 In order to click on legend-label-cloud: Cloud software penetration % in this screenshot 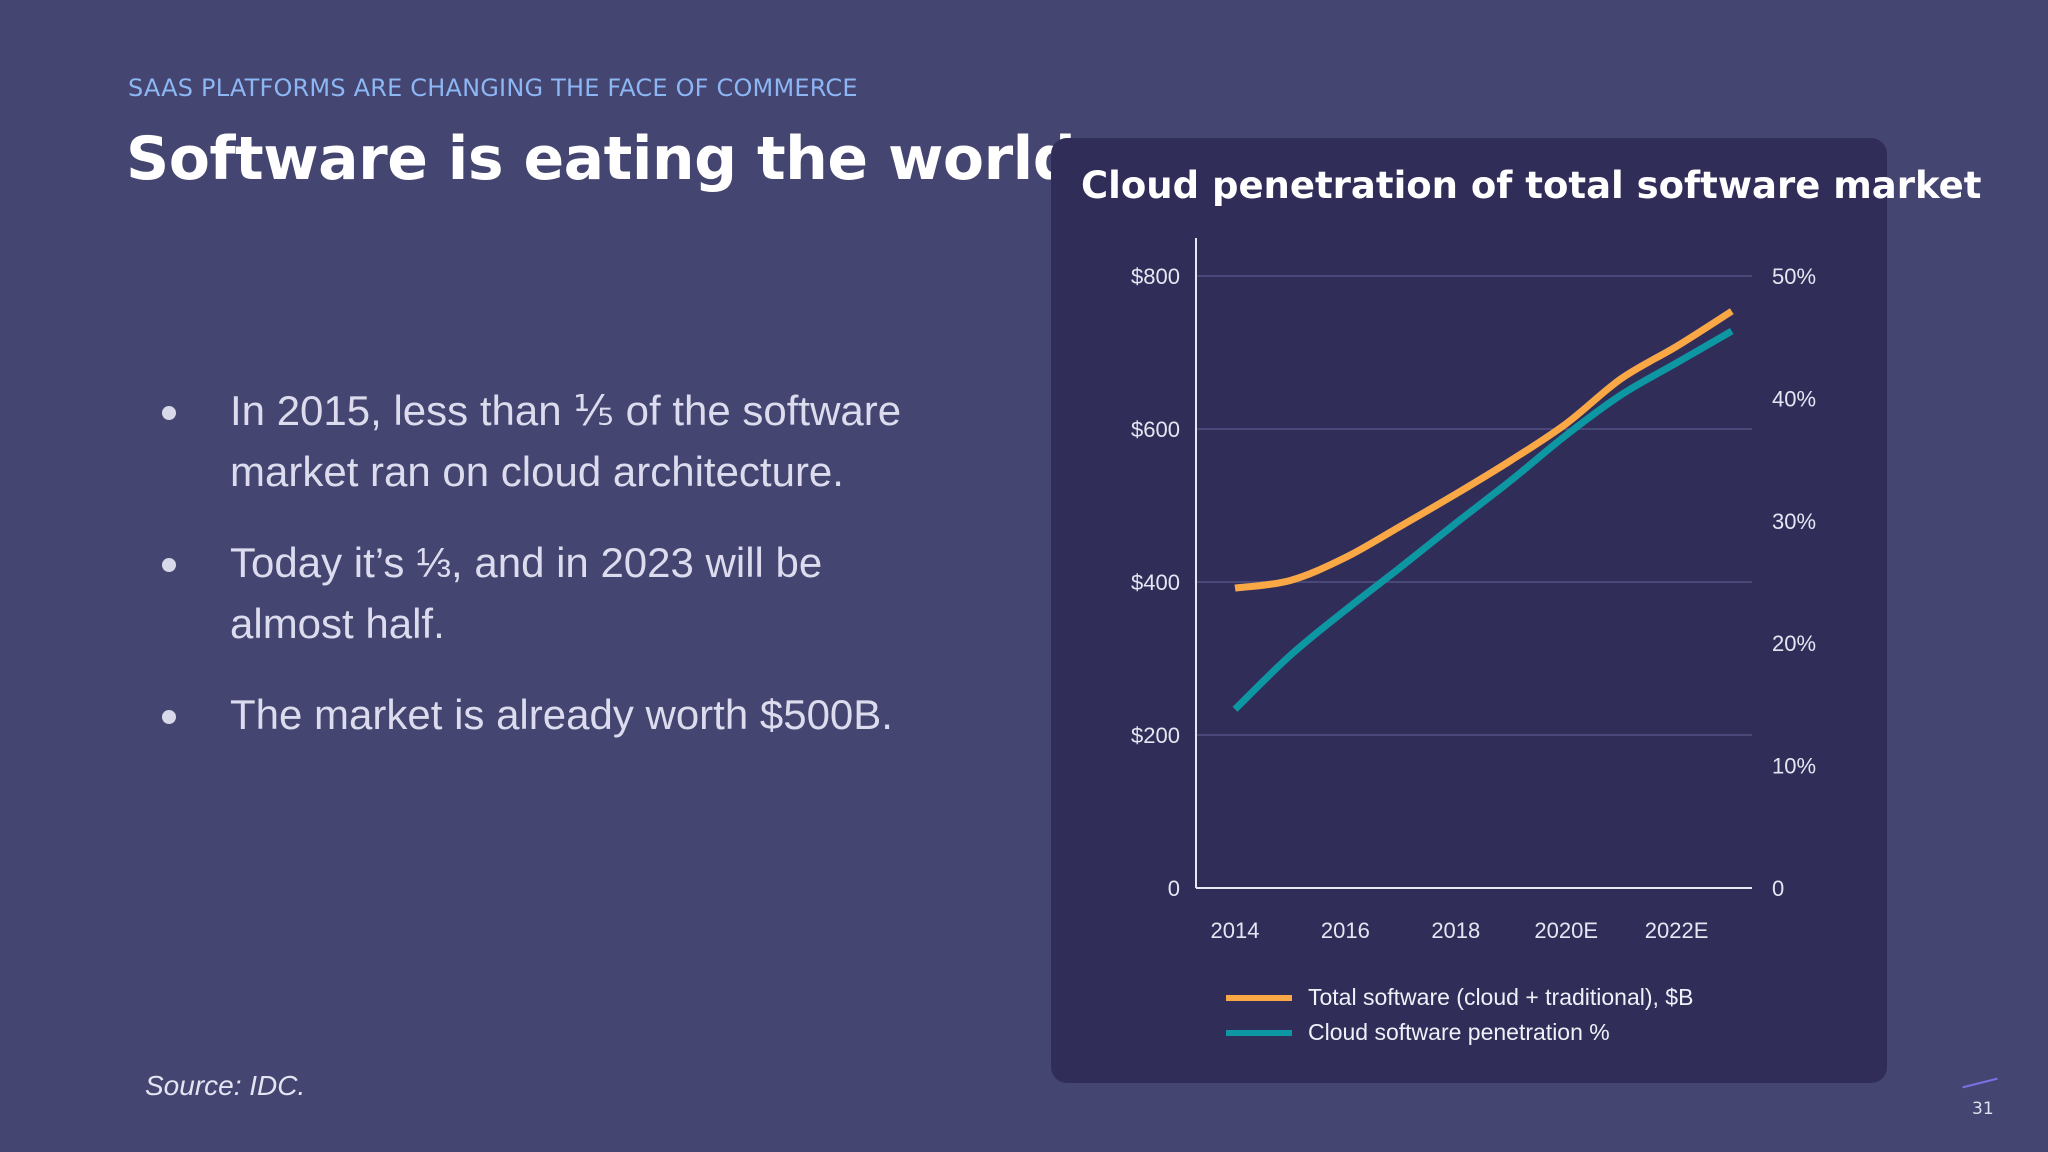, I will do `click(1459, 1032)`.